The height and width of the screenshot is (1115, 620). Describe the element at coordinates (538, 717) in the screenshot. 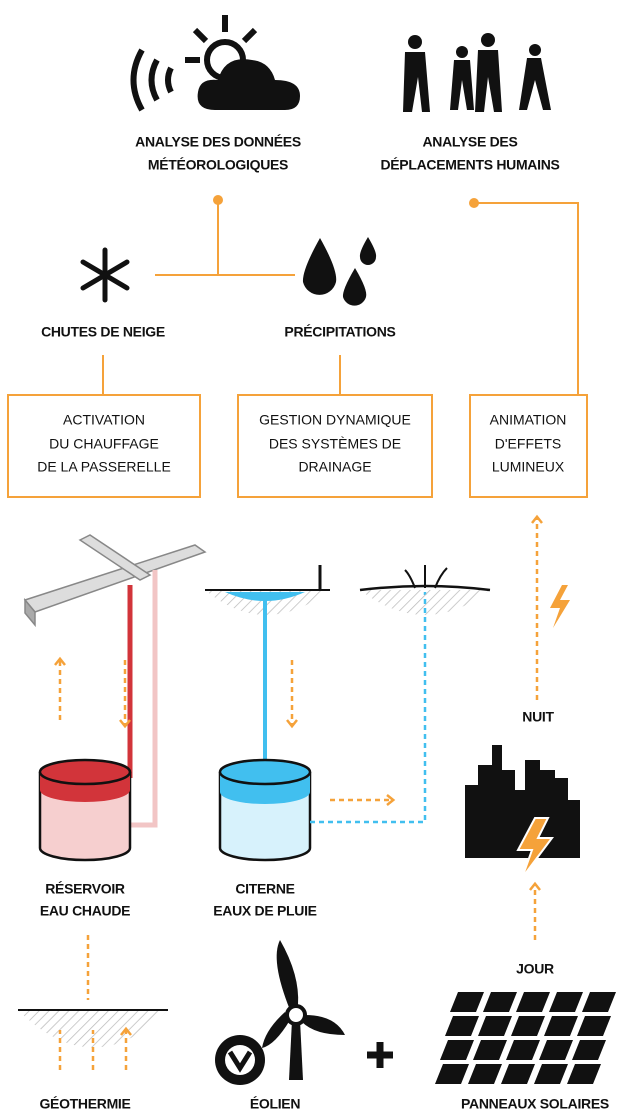

I see `label: NUIT` at that location.